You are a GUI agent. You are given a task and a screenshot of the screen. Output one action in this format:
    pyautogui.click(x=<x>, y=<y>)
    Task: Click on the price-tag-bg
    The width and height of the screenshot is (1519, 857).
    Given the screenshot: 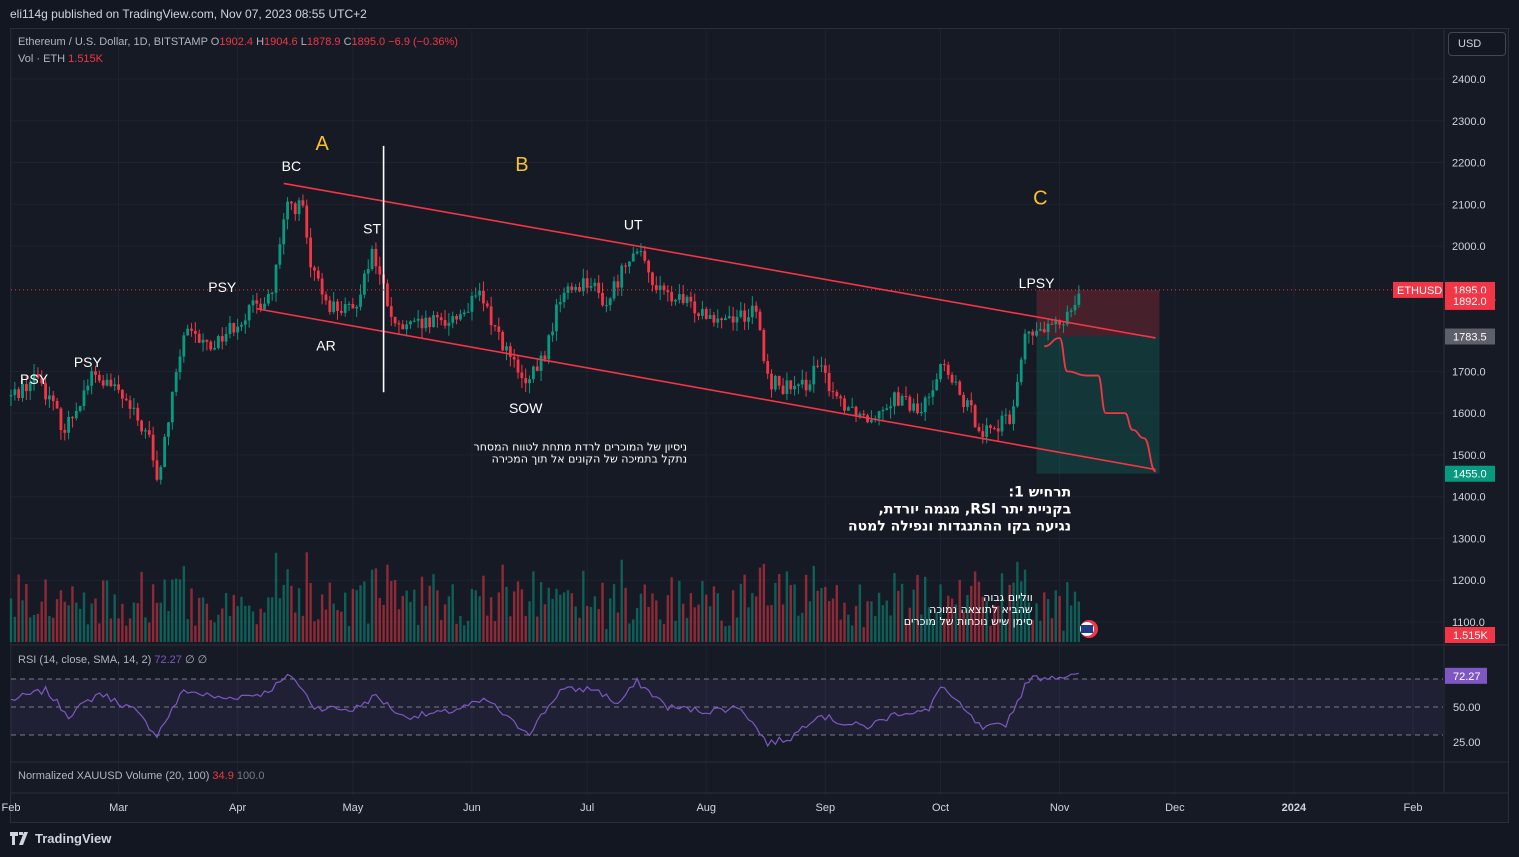 What is the action you would take?
    pyautogui.click(x=1470, y=473)
    